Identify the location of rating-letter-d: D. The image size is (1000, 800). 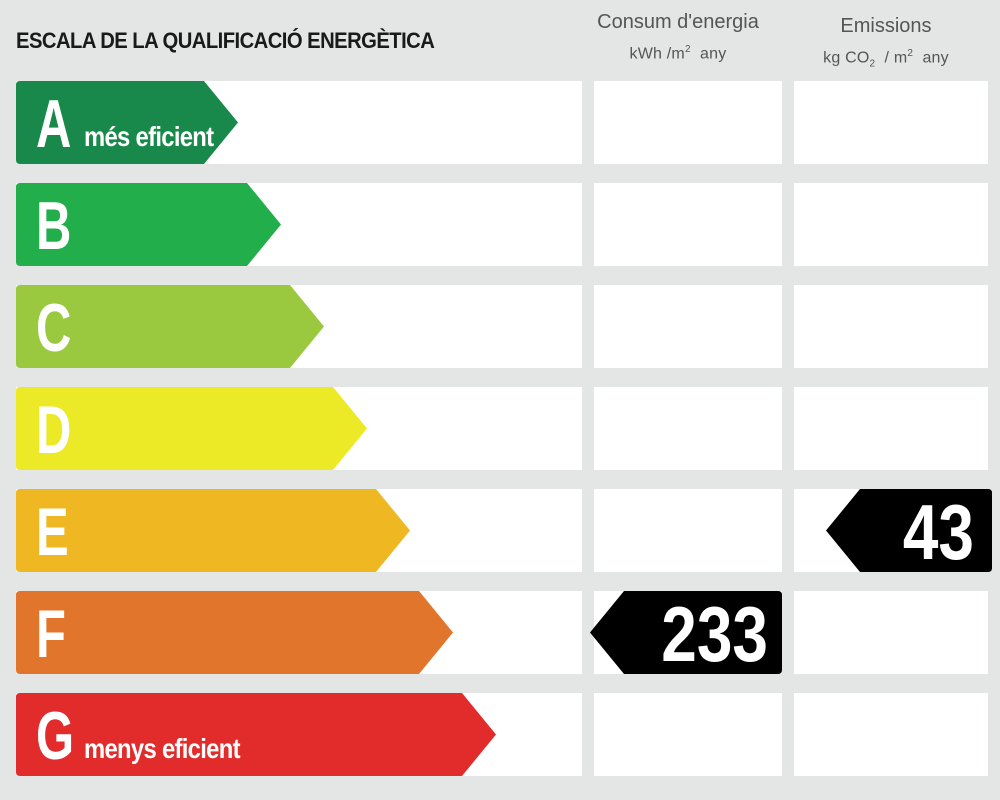
(54, 430).